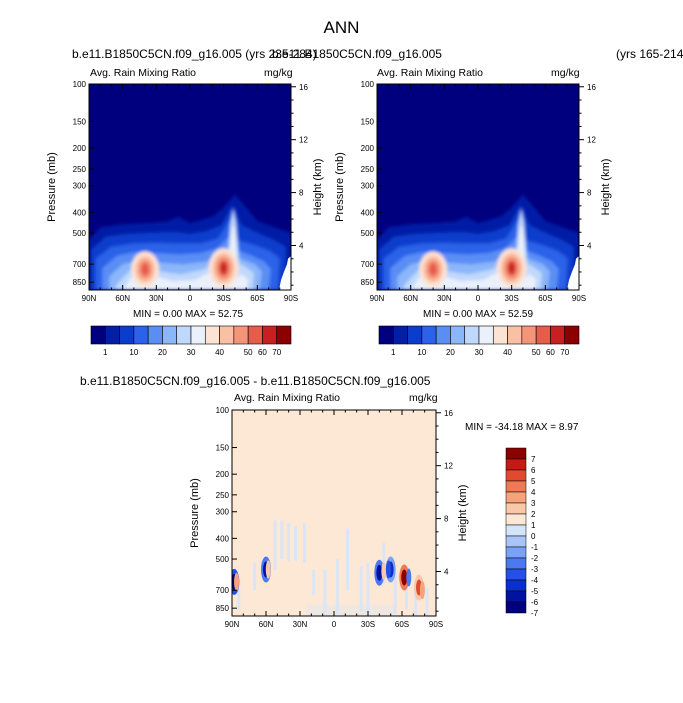 This screenshot has height=703, width=683. What do you see at coordinates (591, 140) in the screenshot?
I see `panel2-y2tick-label: 12` at bounding box center [591, 140].